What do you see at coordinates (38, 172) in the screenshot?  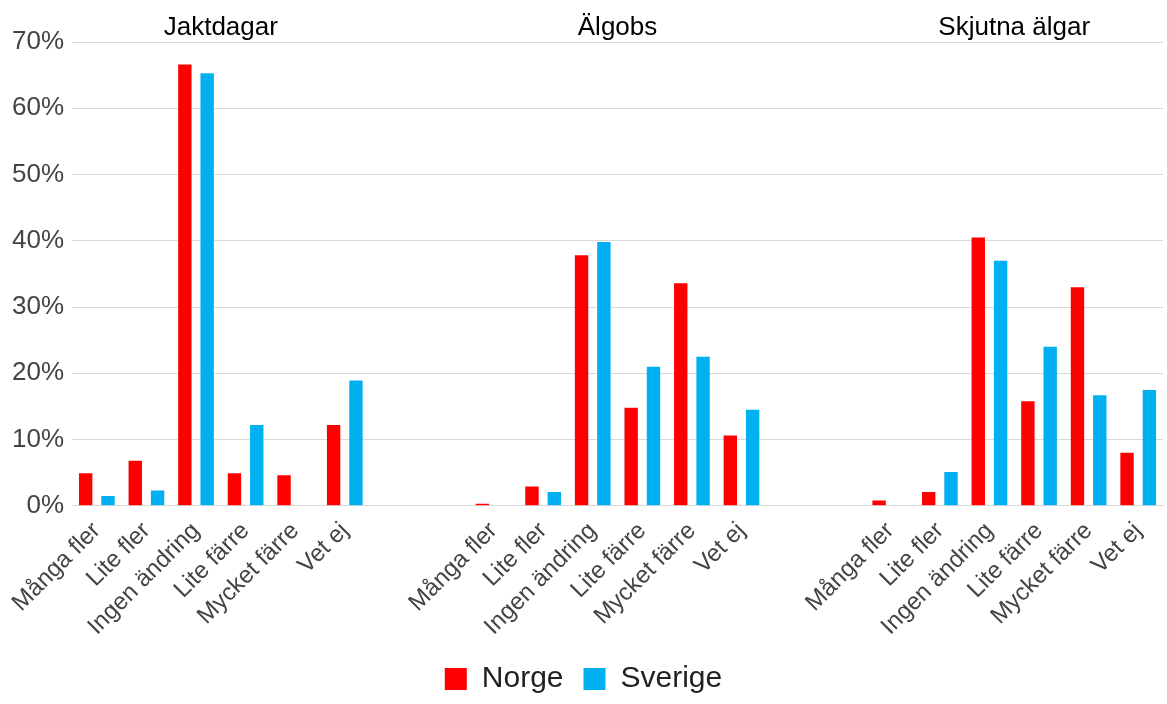 I see `y-tick-label: 50%` at bounding box center [38, 172].